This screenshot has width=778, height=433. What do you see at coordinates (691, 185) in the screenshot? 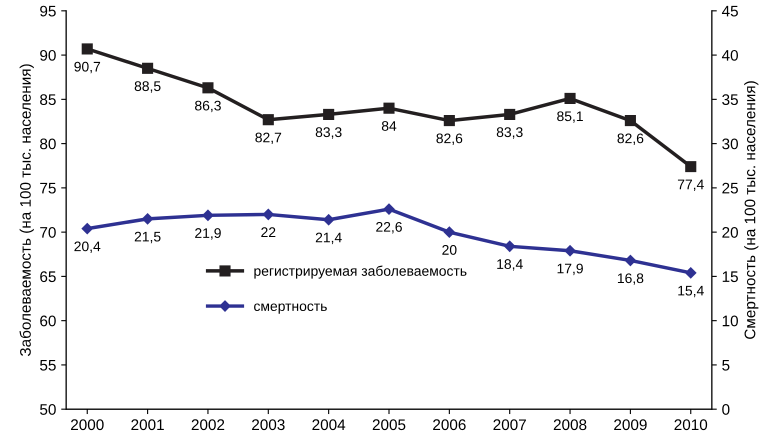
I see `data-label: 77,4` at bounding box center [691, 185].